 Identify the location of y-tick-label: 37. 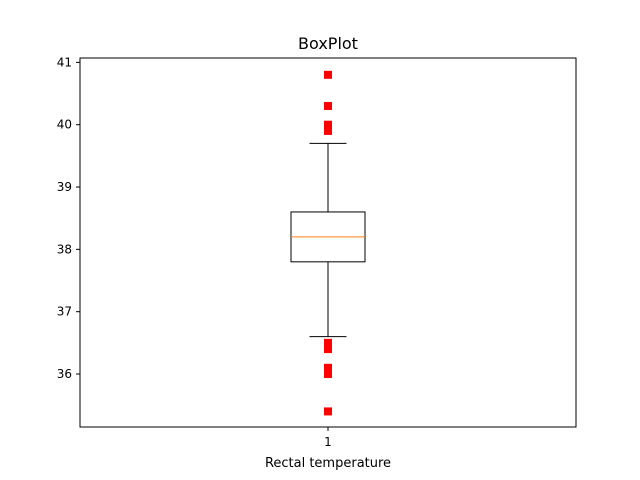
(64, 312).